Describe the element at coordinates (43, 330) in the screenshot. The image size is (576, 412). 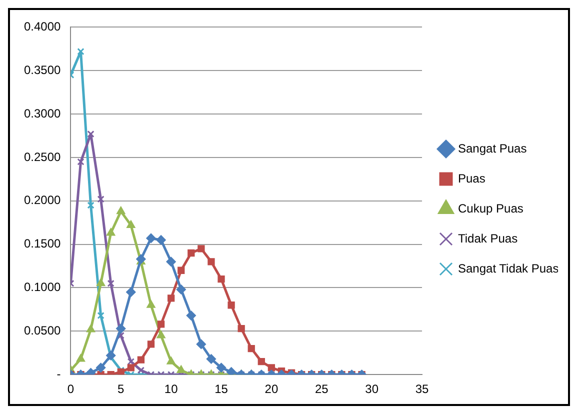
I see `y-tick-label: 0.0500` at that location.